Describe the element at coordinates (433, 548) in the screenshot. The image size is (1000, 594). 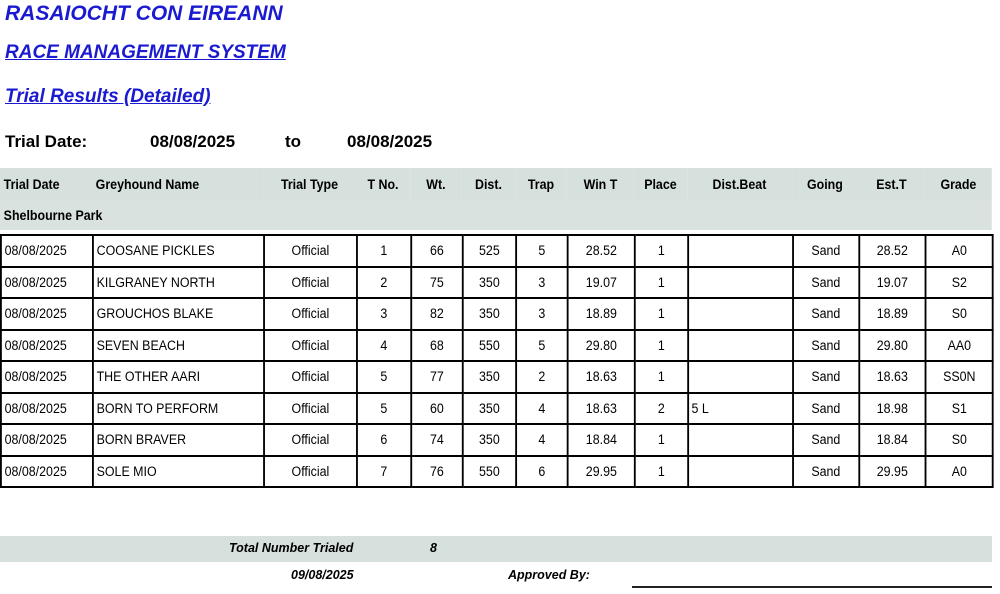
I see `total-value: 8` at that location.